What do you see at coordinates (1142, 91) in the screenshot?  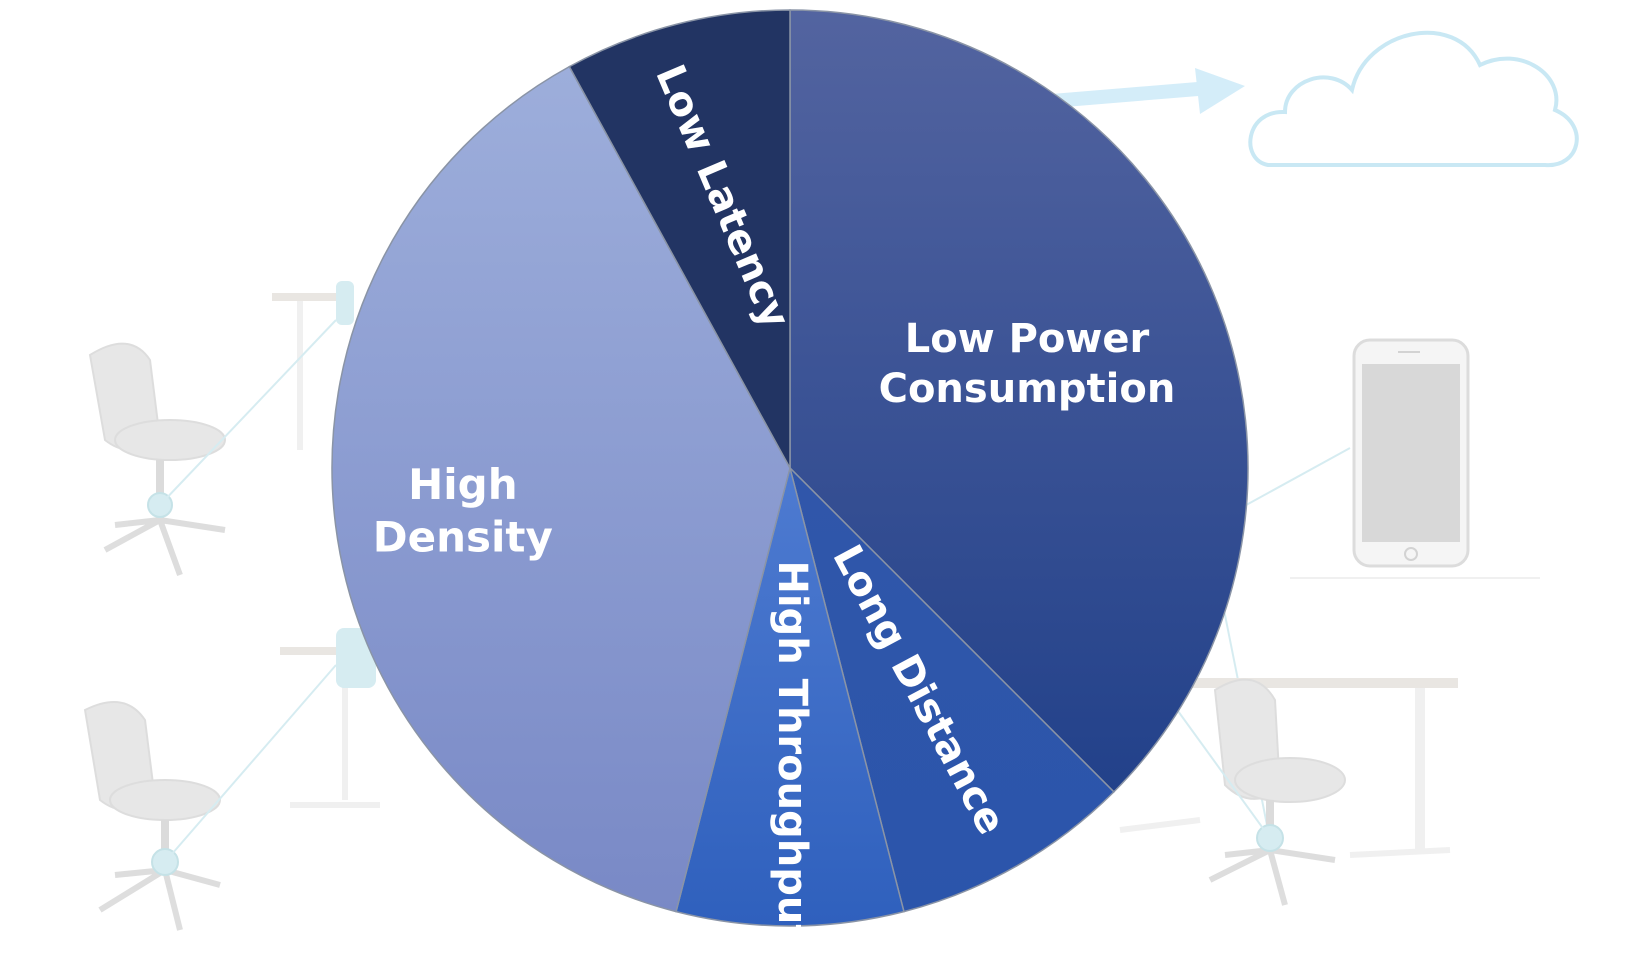 I see `arrow-icon` at bounding box center [1142, 91].